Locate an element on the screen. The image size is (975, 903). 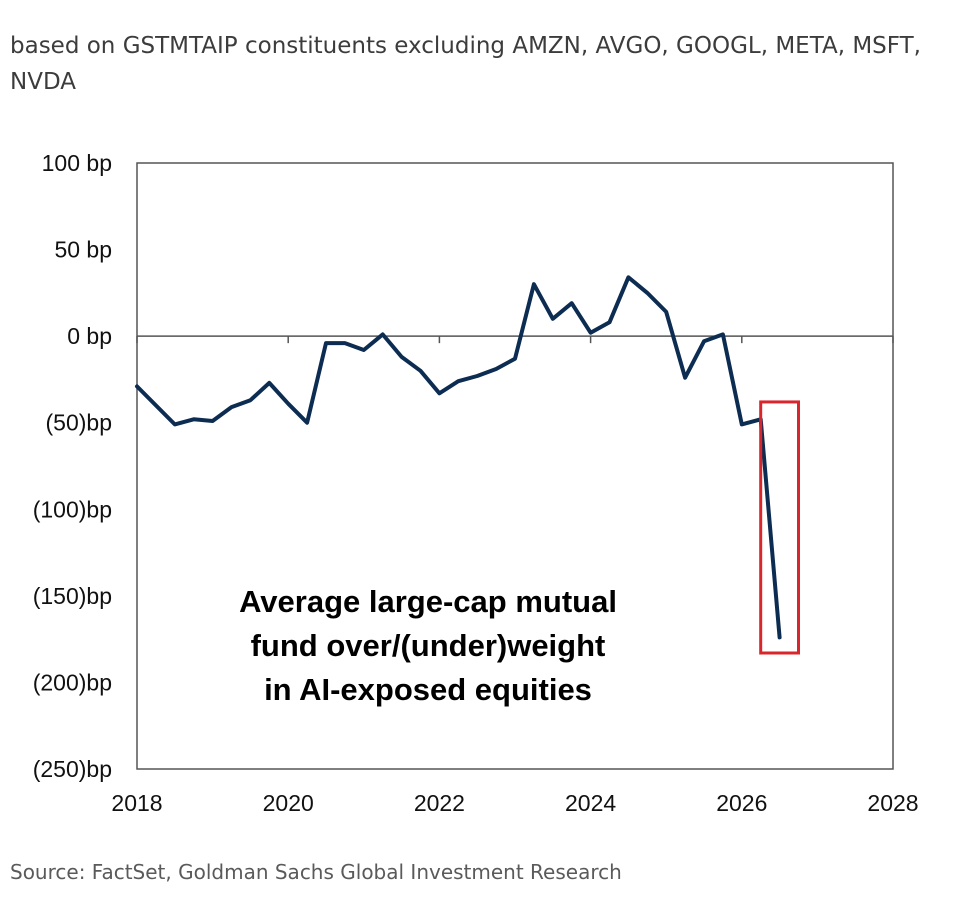
x-axis: 2018 2020 2022 2024 2026 2028 is located at coordinates (514, 803).